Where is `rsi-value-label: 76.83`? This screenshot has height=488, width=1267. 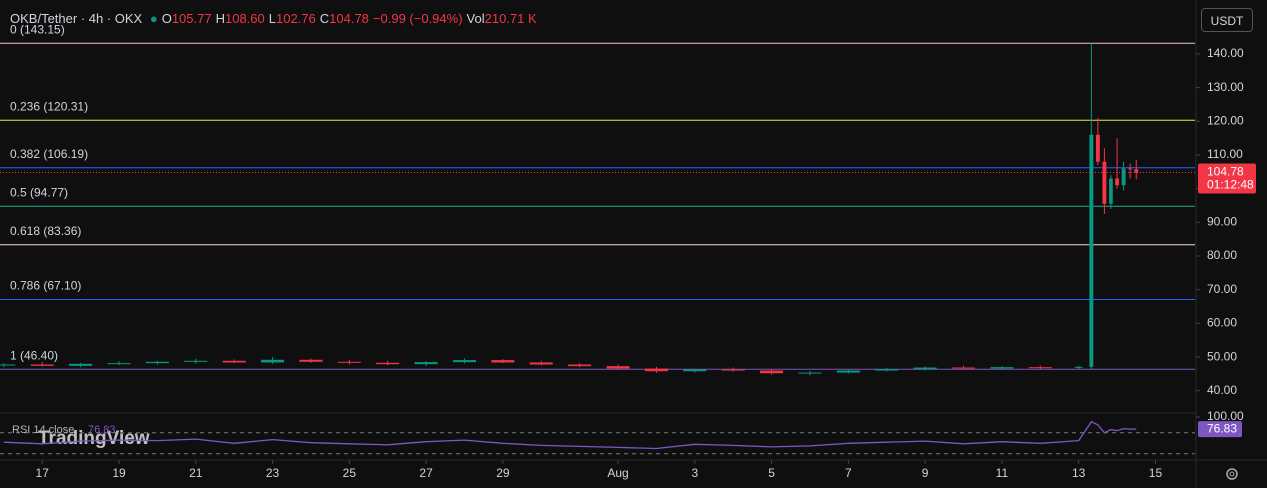
rsi-value-label: 76.83 is located at coordinates (1222, 428).